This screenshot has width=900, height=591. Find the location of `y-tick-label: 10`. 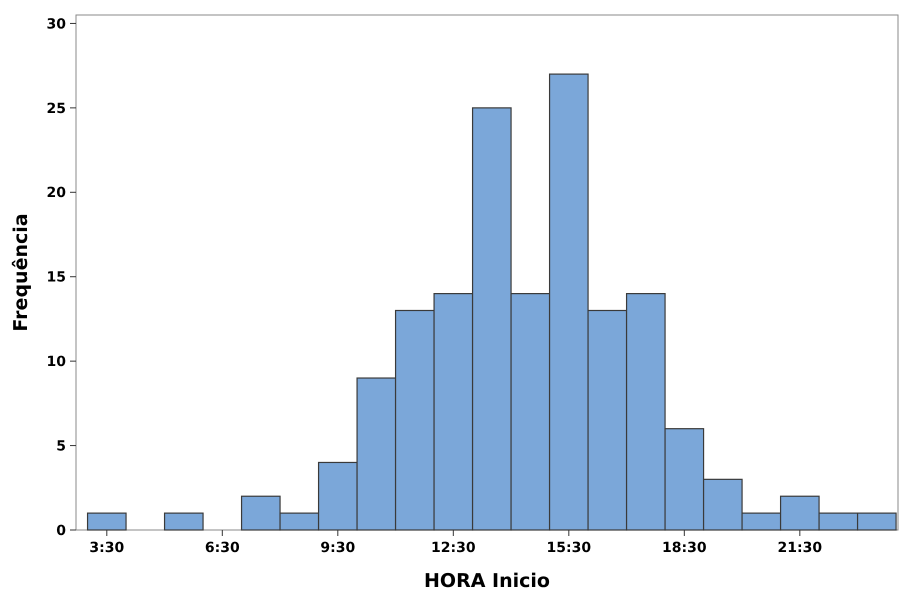

y-tick-label: 10 is located at coordinates (56, 362).